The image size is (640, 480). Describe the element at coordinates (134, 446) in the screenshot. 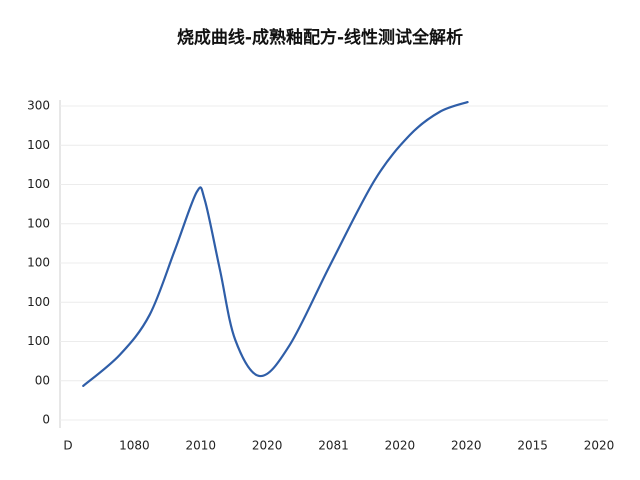

I see `x-tick-label: 1080` at that location.